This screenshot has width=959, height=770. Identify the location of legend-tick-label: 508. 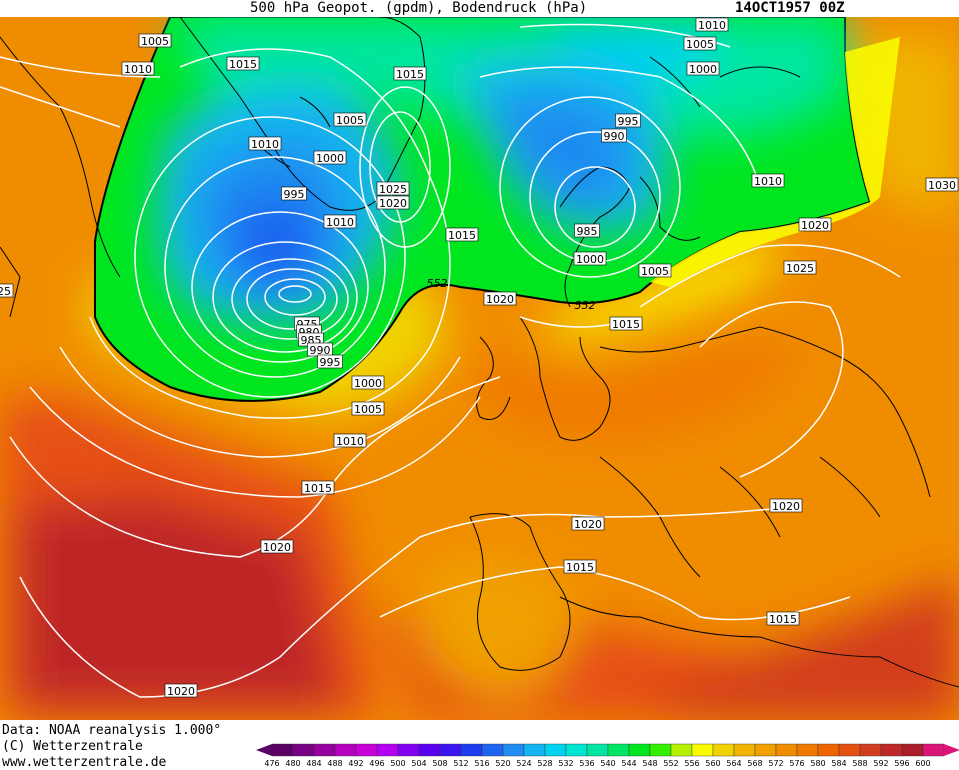
(440, 763).